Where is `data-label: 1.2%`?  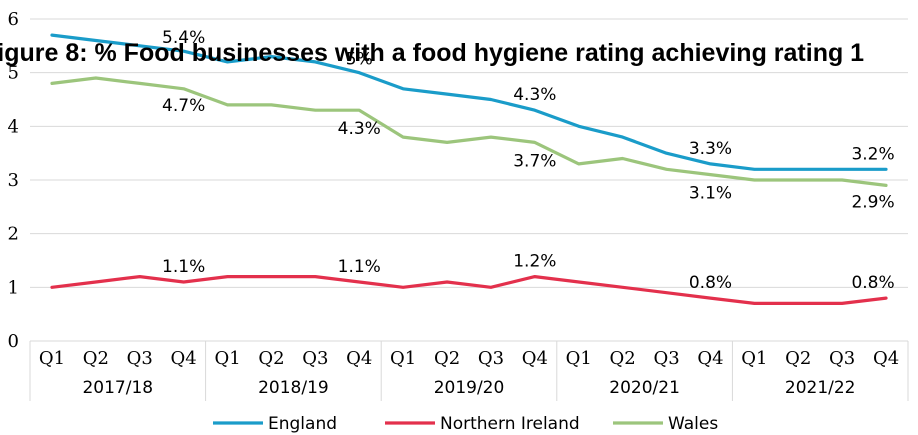 data-label: 1.2% is located at coordinates (534, 262).